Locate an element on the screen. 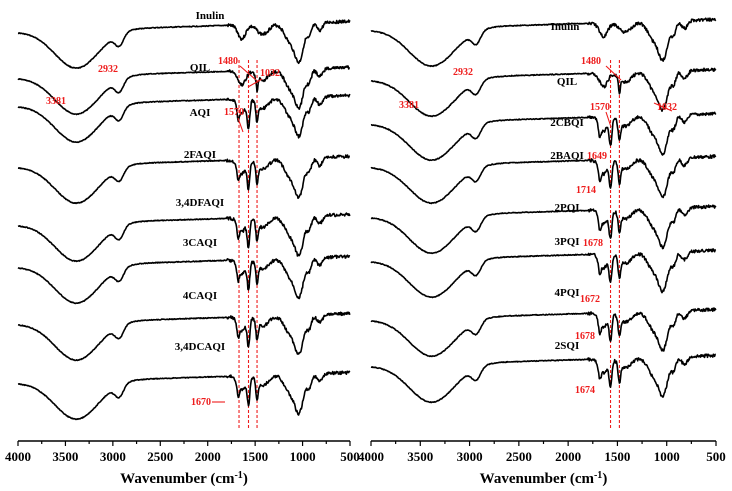 The height and width of the screenshot is (491, 732). series-label: 2CBQI is located at coordinates (567, 123).